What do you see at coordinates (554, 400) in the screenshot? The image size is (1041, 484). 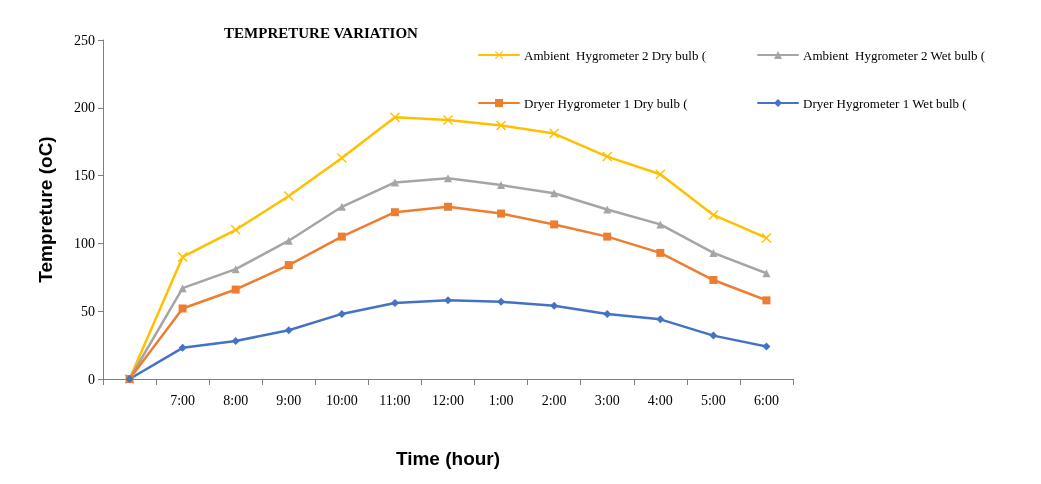 I see `x-tick-label: 2:00` at bounding box center [554, 400].